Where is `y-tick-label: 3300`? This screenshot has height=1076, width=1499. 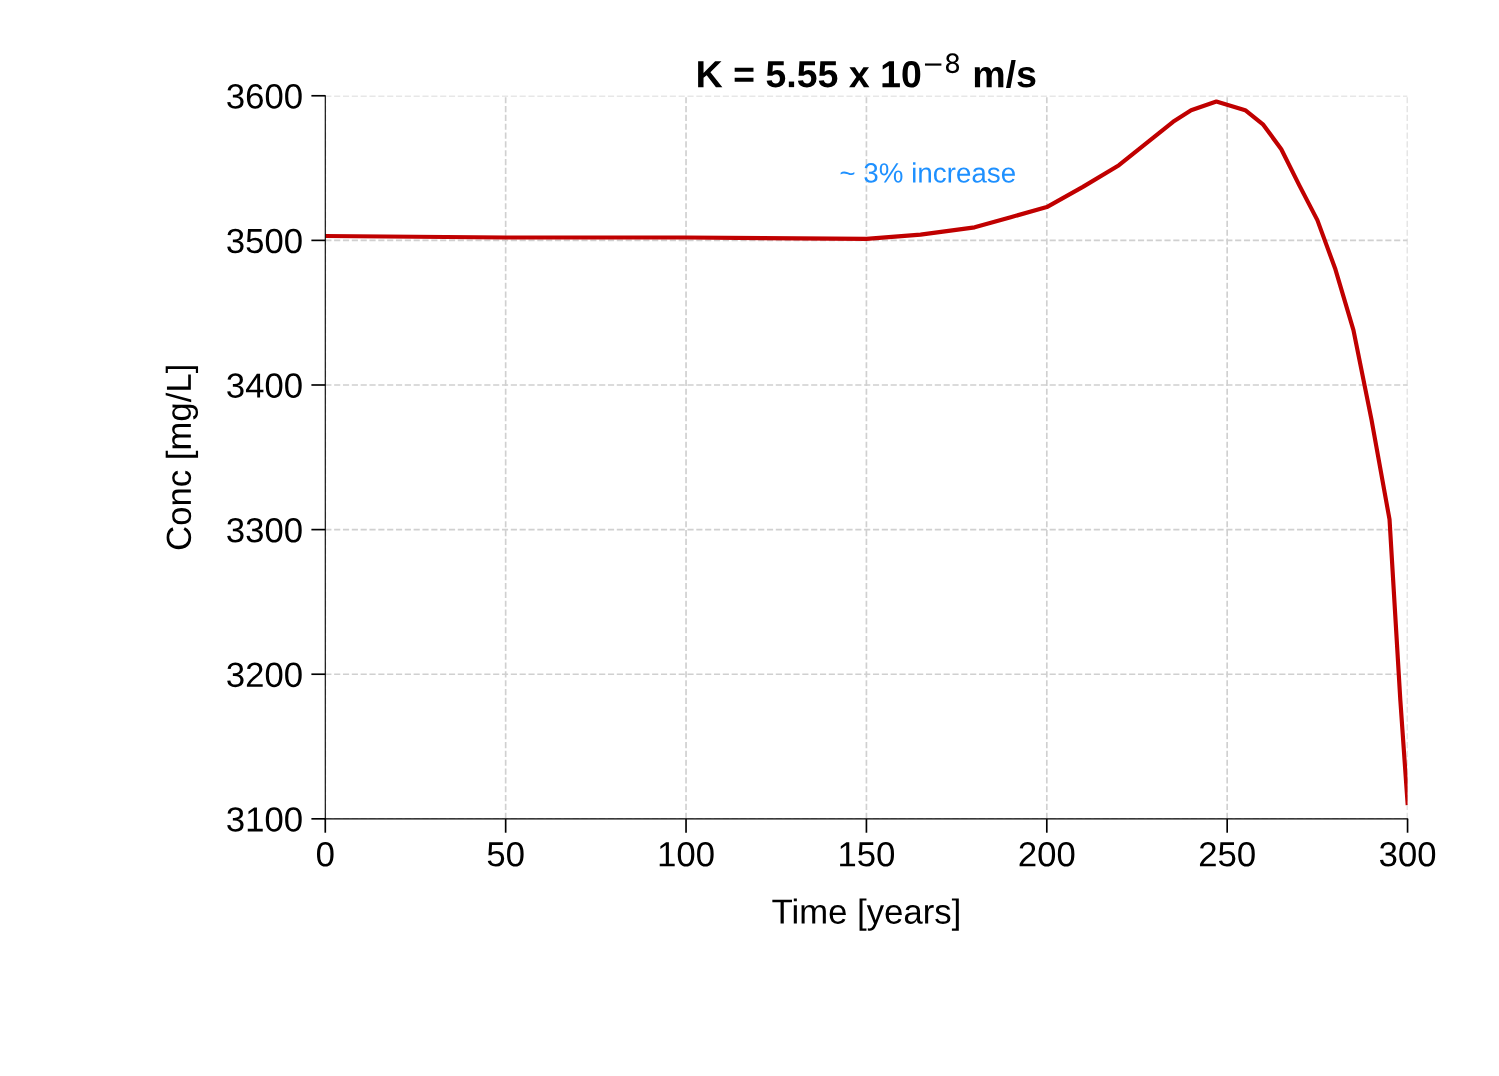 y-tick-label: 3300 is located at coordinates (264, 530).